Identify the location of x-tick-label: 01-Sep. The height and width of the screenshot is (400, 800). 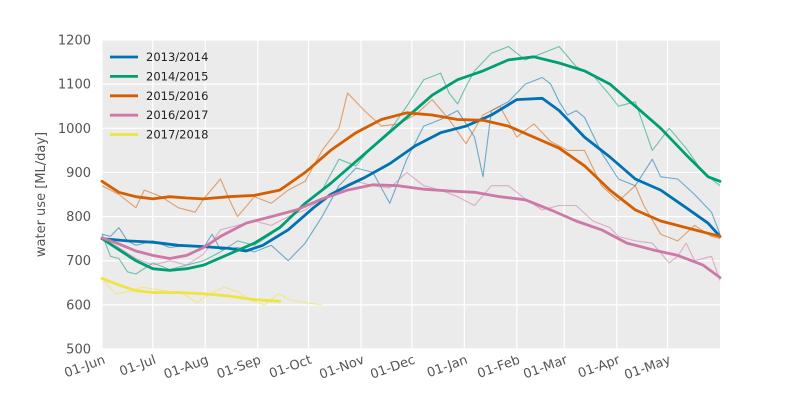
(239, 368).